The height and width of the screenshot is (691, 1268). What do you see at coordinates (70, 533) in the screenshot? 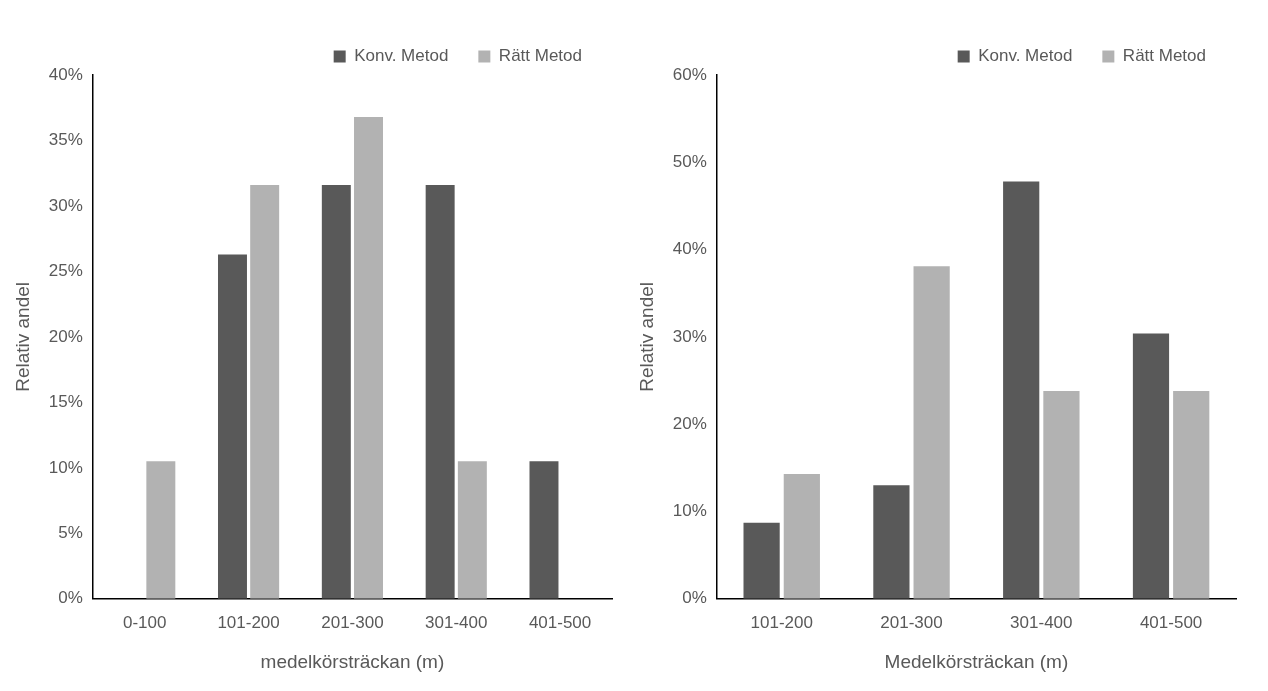
I see `y-tick-label: 5%` at bounding box center [70, 533].